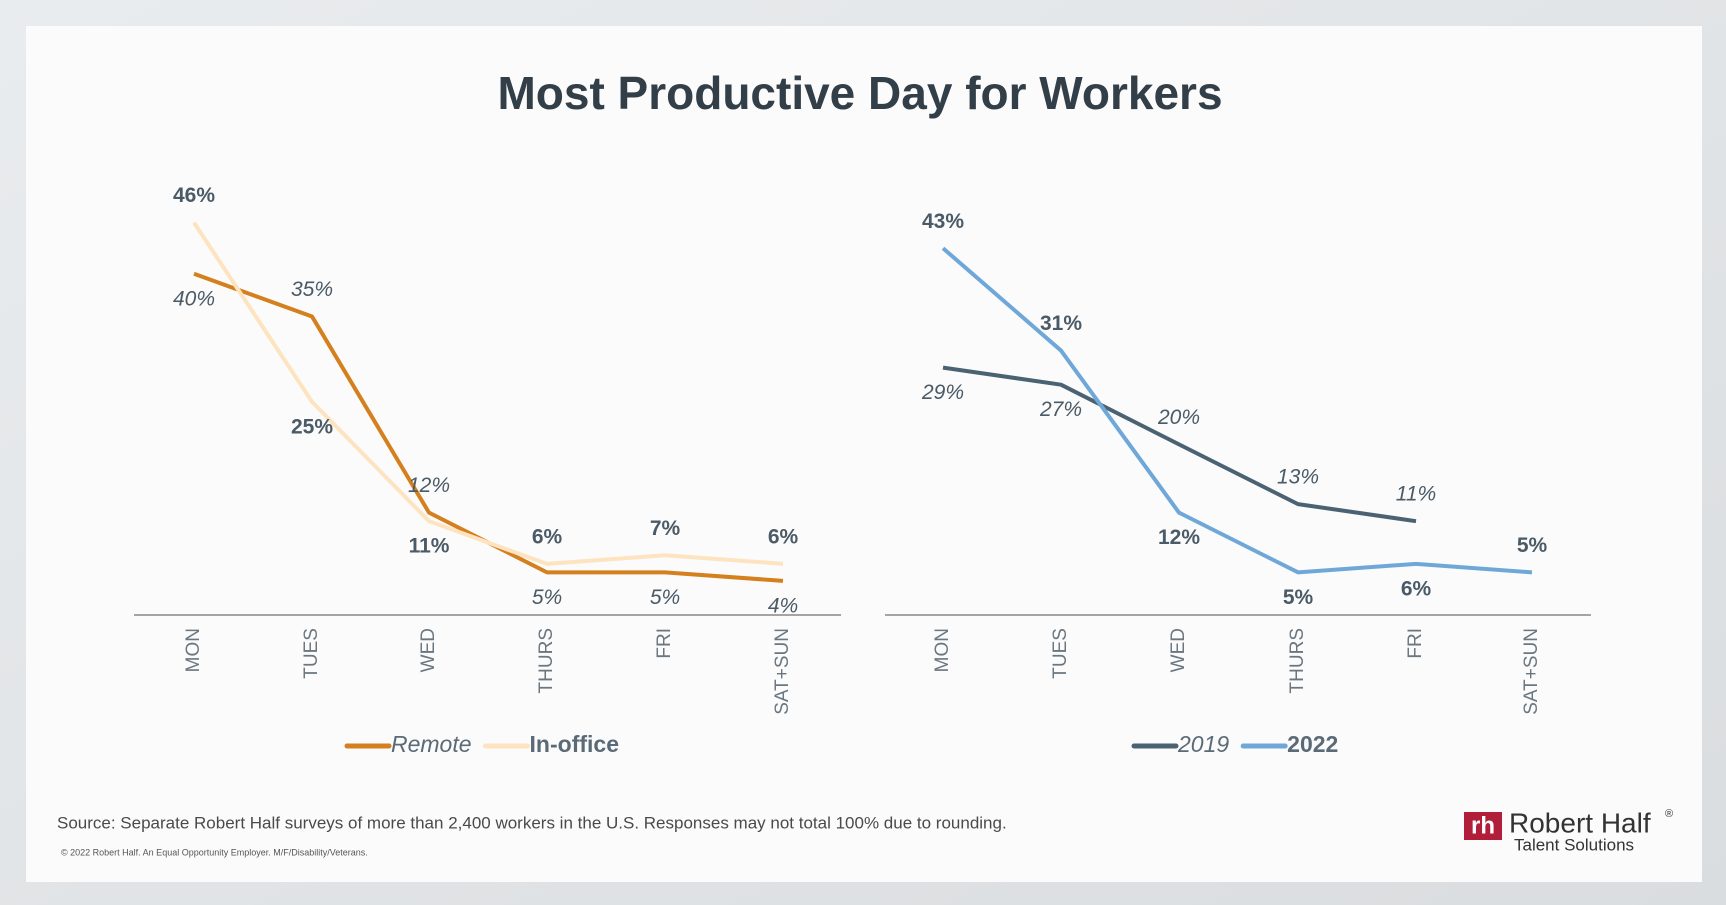 This screenshot has width=1726, height=905. I want to click on data-label: 46%, so click(194, 195).